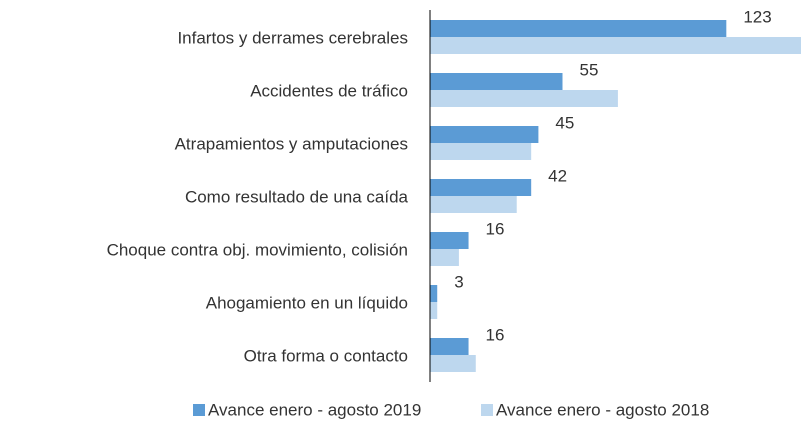 The image size is (801, 421). What do you see at coordinates (292, 37) in the screenshot?
I see `category-label: Infartos y derrames cerebrales` at bounding box center [292, 37].